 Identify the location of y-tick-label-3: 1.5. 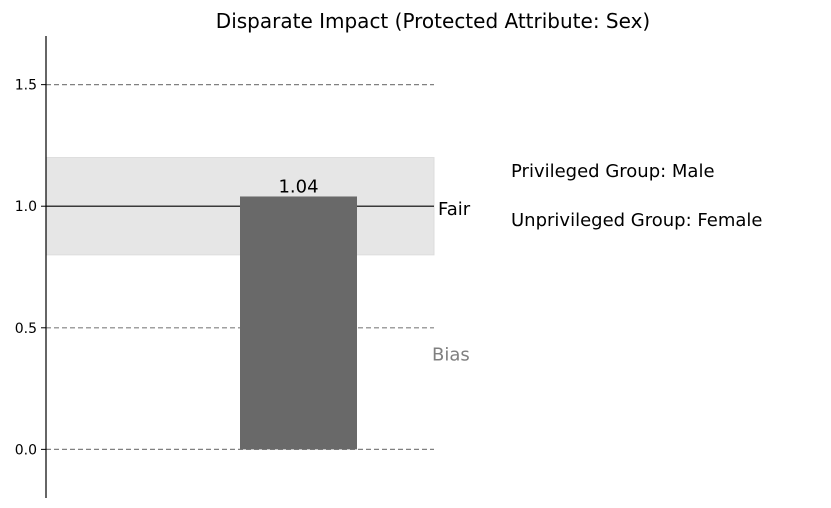
(26, 86).